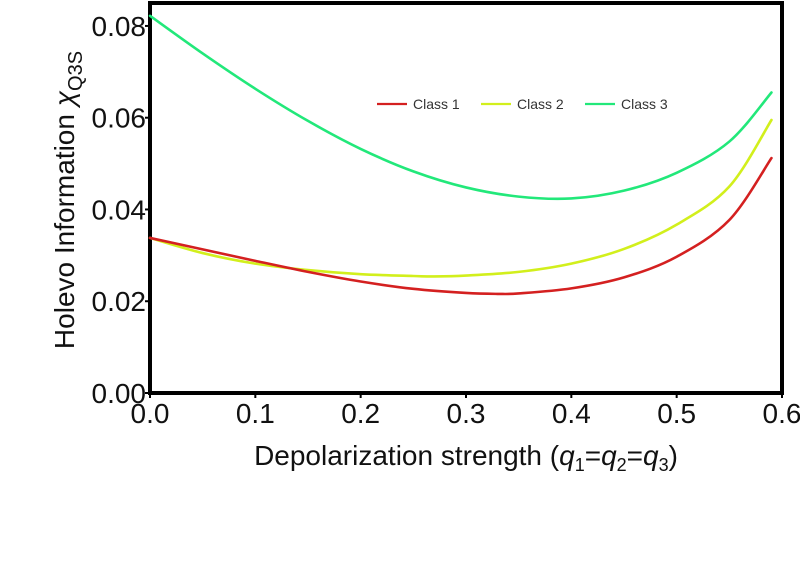 The height and width of the screenshot is (561, 800). What do you see at coordinates (64, 227) in the screenshot?
I see `y-axis-label-main: Holevo Information` at bounding box center [64, 227].